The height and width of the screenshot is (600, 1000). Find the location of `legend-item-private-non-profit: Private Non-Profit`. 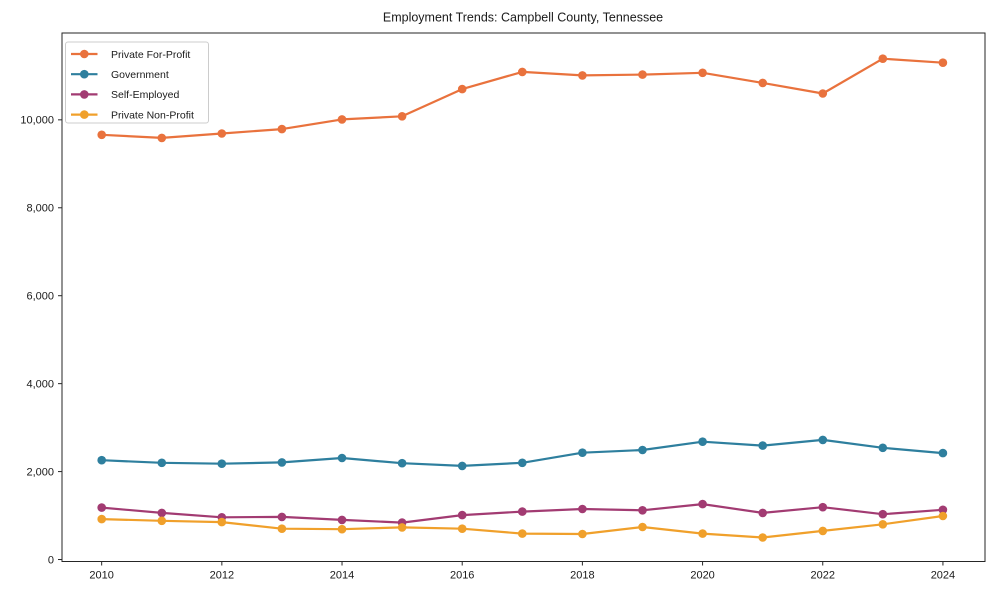

legend-item-private-non-profit: Private Non-Profit is located at coordinates (132, 115).